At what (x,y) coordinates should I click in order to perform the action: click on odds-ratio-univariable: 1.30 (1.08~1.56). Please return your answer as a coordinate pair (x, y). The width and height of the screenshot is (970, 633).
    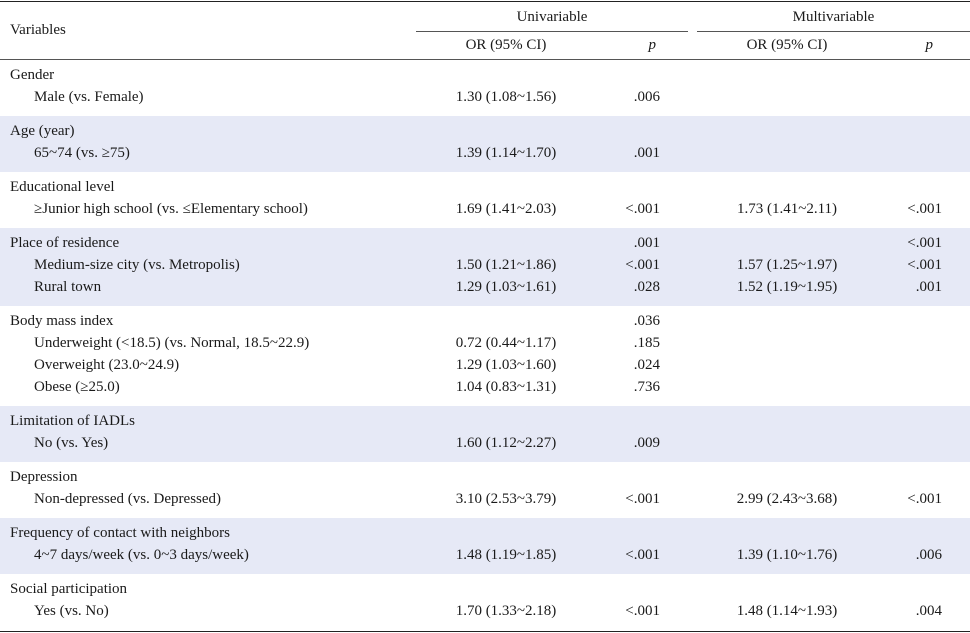
    Looking at the image, I should click on (506, 97).